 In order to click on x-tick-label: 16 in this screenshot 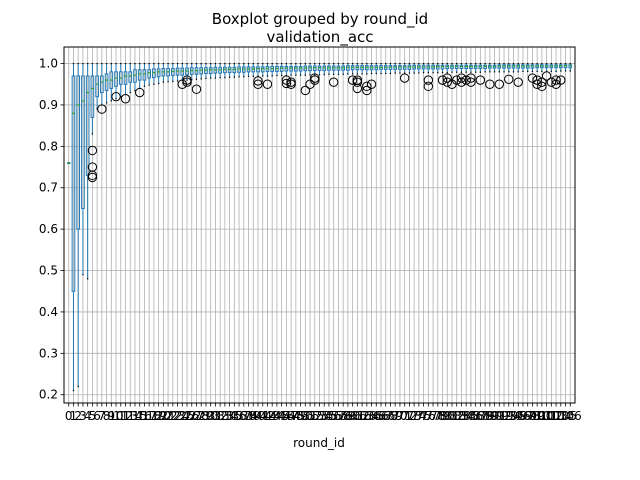, I will do `click(144, 416)`.